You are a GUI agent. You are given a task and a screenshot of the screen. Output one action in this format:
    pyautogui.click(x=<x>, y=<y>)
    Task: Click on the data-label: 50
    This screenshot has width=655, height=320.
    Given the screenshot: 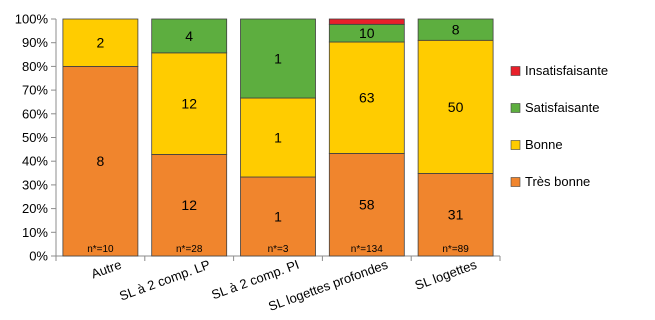 What is the action you would take?
    pyautogui.click(x=456, y=107)
    